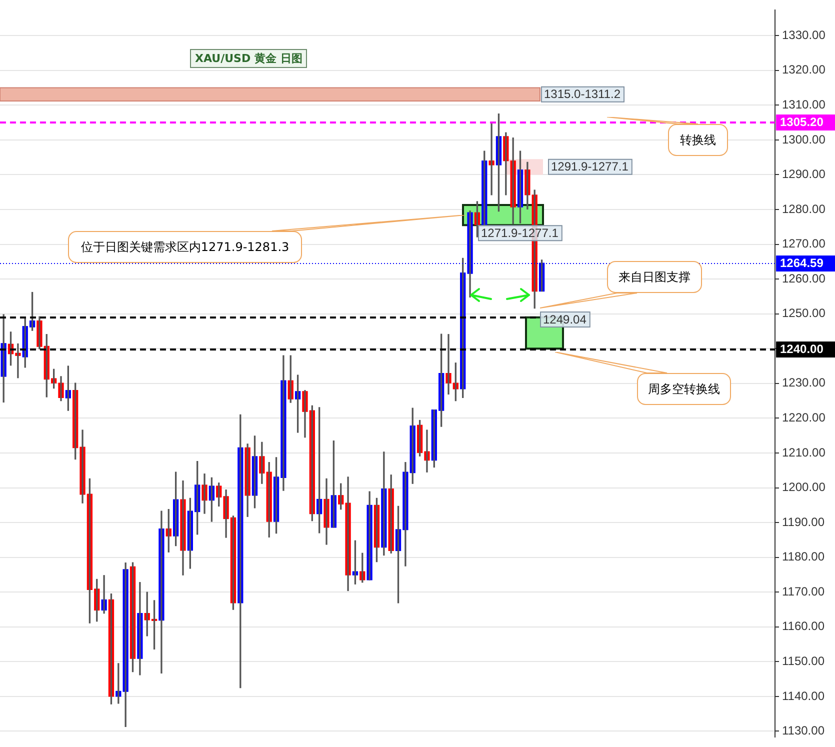 The image size is (835, 747). Describe the element at coordinates (803, 591) in the screenshot. I see `y-tick-label: 1170.00` at that location.